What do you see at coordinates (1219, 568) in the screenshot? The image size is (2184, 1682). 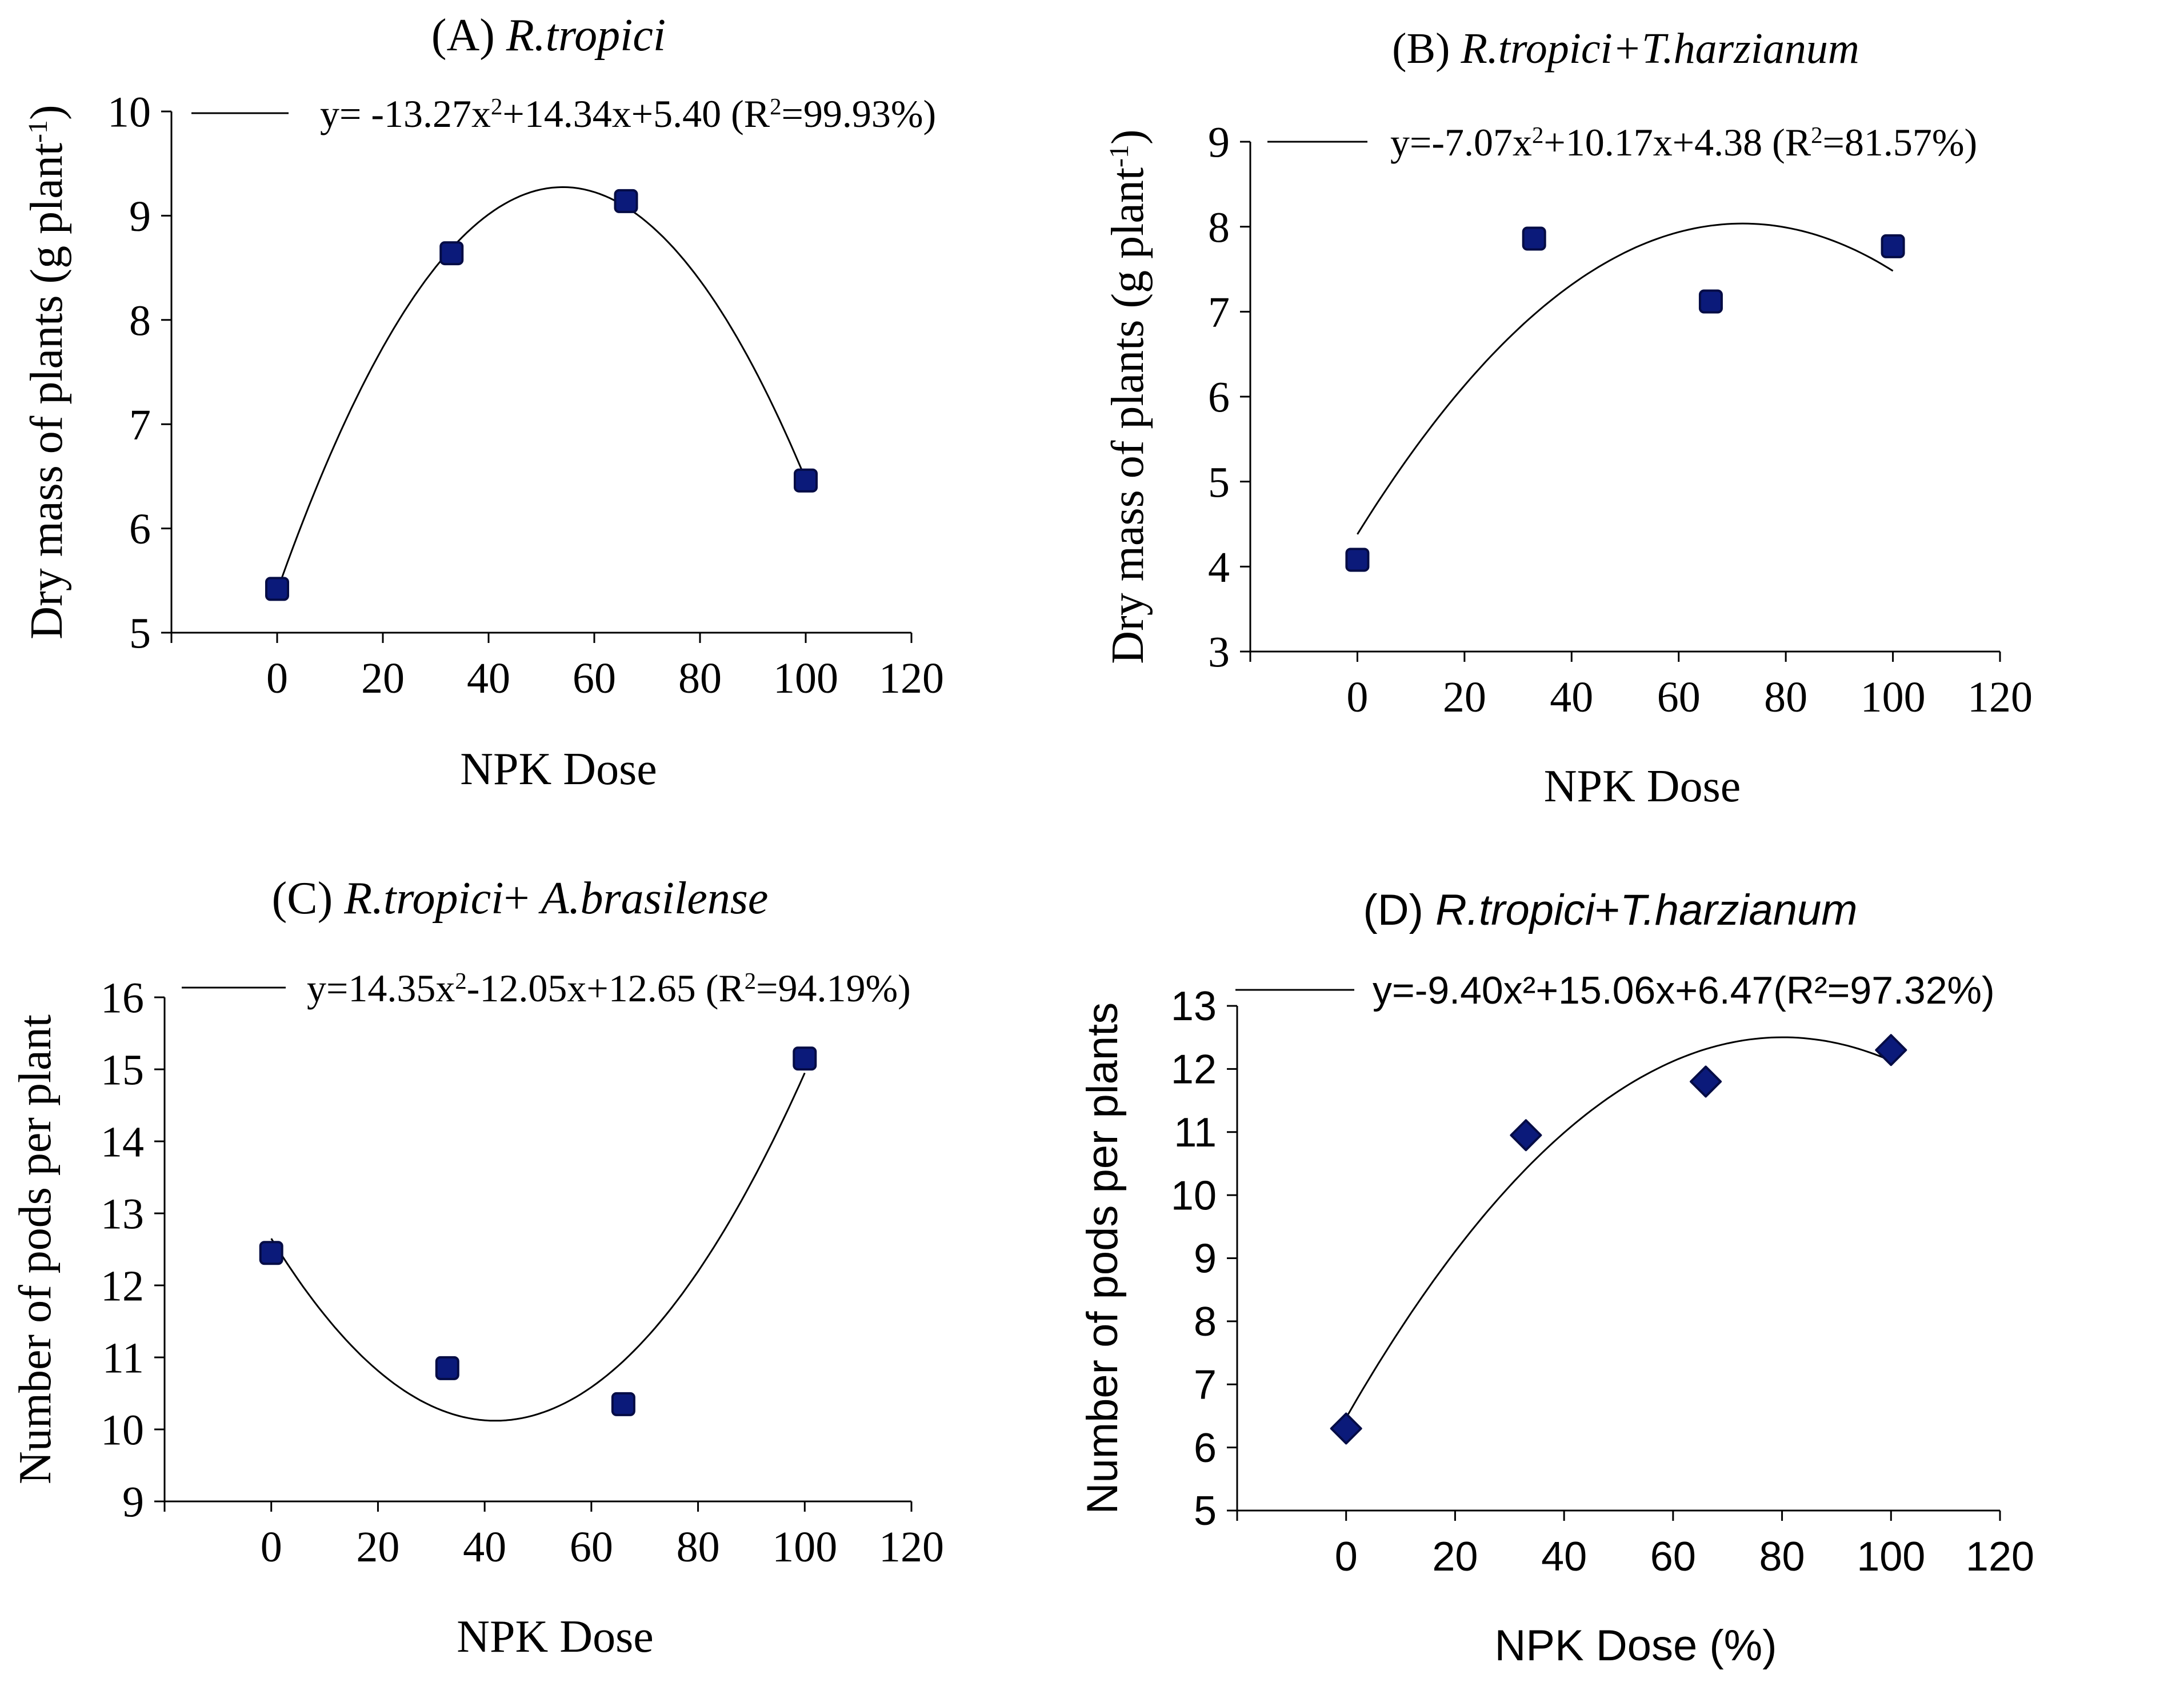 I see `y-tick-label: 4` at bounding box center [1219, 568].